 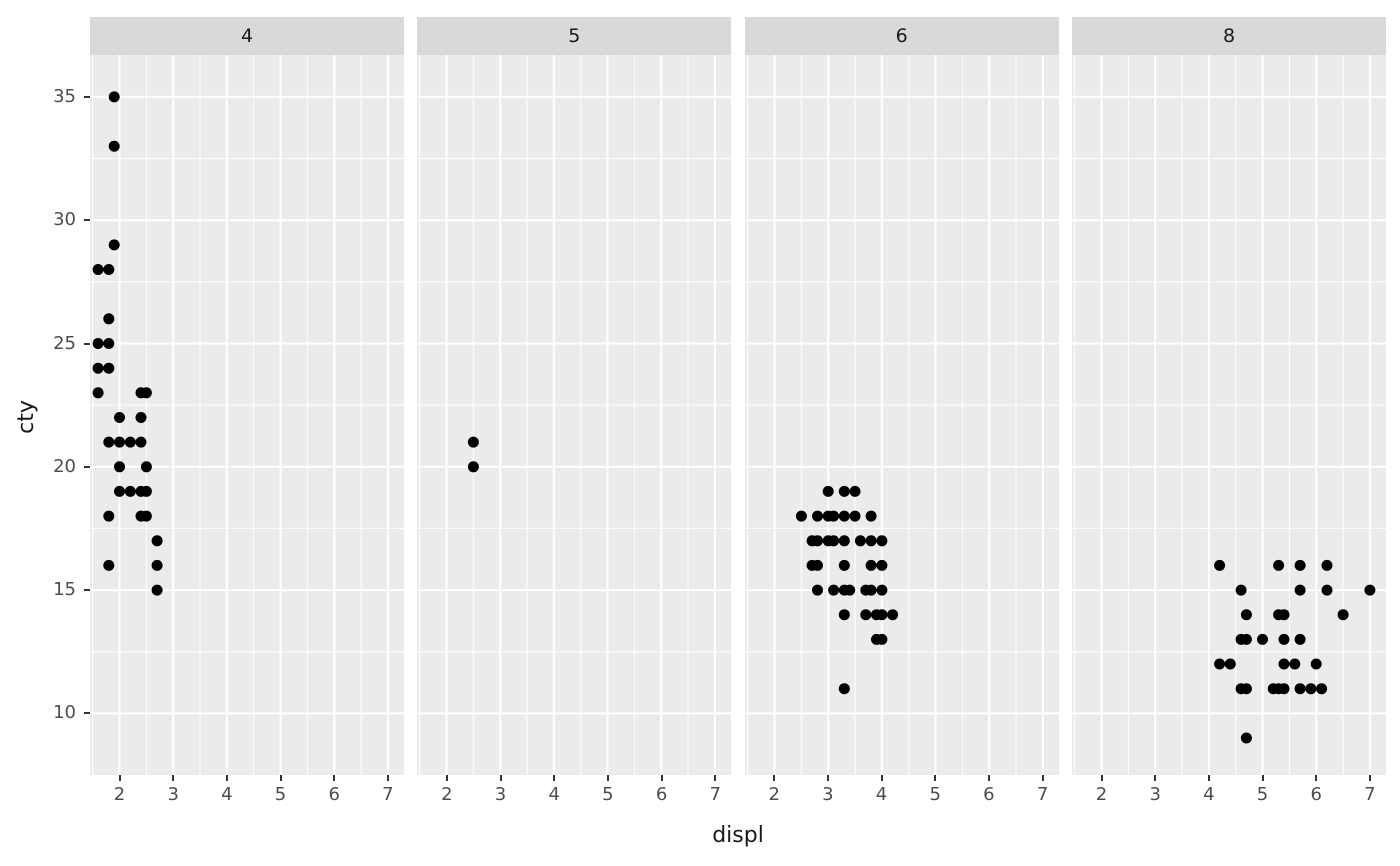 What do you see at coordinates (64, 466) in the screenshot?
I see `y-tick-label: 20` at bounding box center [64, 466].